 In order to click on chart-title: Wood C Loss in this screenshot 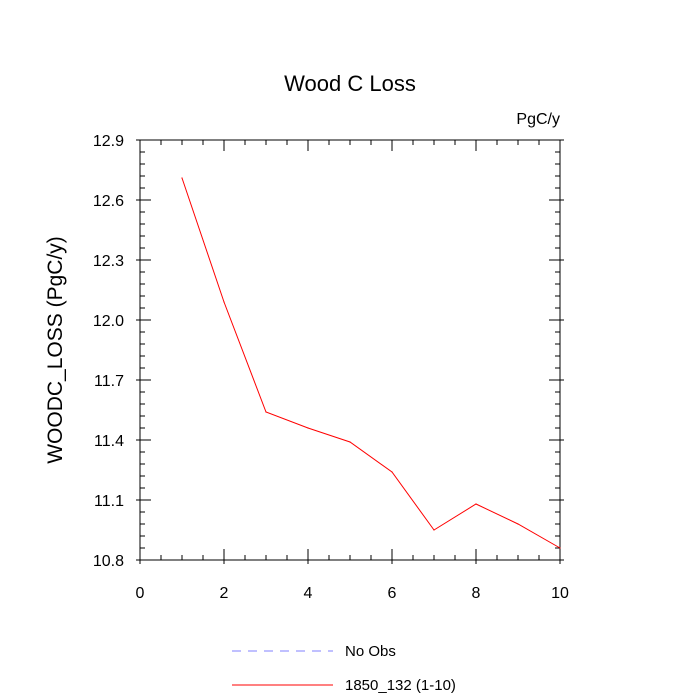, I will do `click(350, 83)`.